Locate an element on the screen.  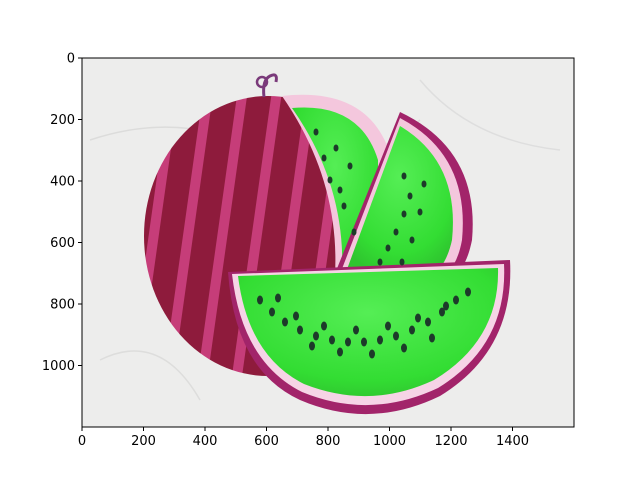
y-tick-label: 800 is located at coordinates (62, 305).